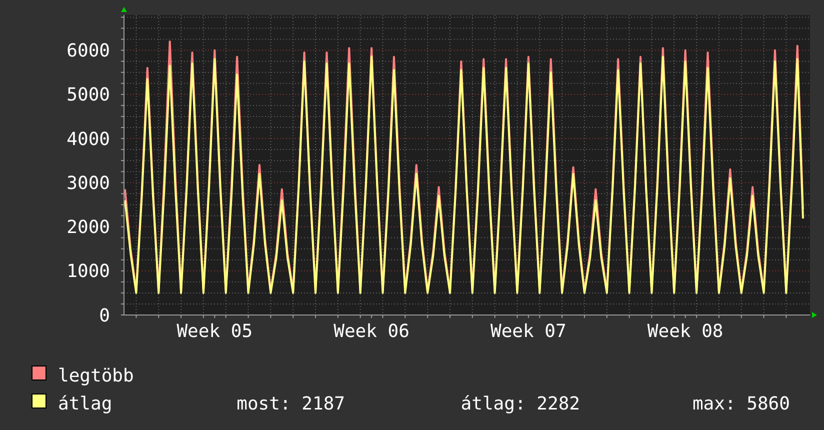  Describe the element at coordinates (741, 403) in the screenshot. I see `text: max: 5860` at that location.